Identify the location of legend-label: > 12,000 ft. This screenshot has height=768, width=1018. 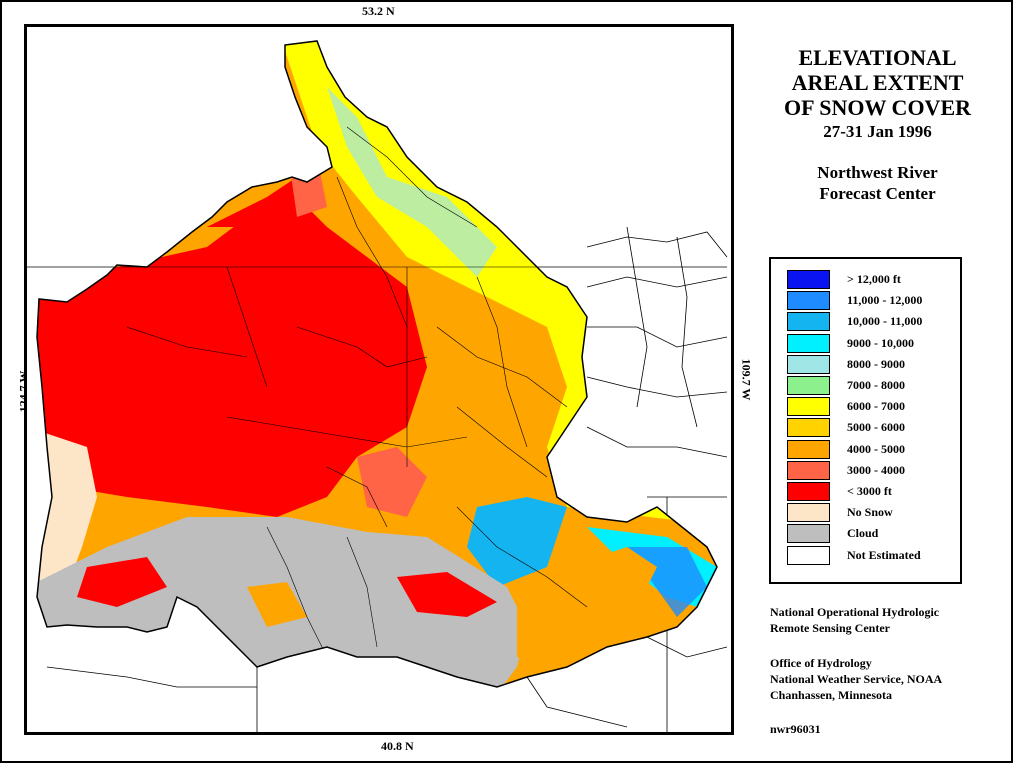
(874, 279).